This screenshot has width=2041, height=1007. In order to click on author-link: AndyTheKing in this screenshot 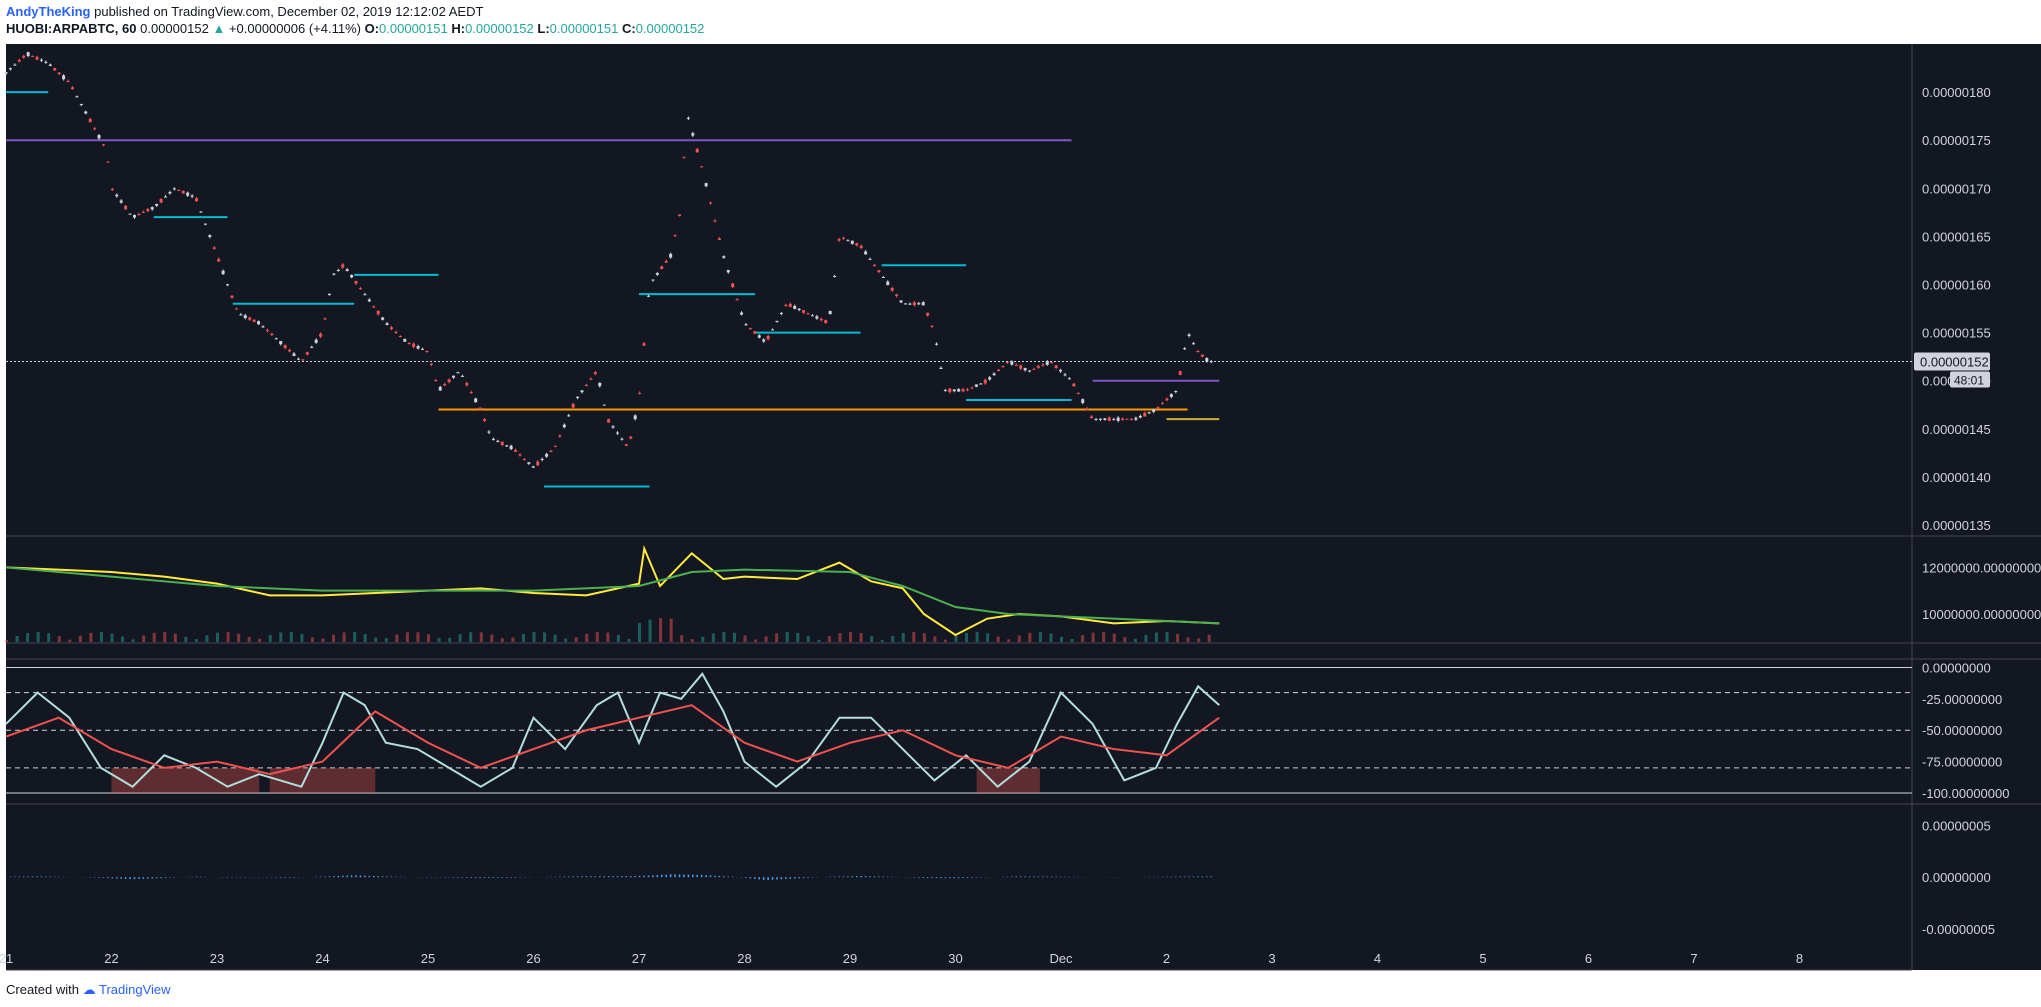, I will do `click(48, 11)`.